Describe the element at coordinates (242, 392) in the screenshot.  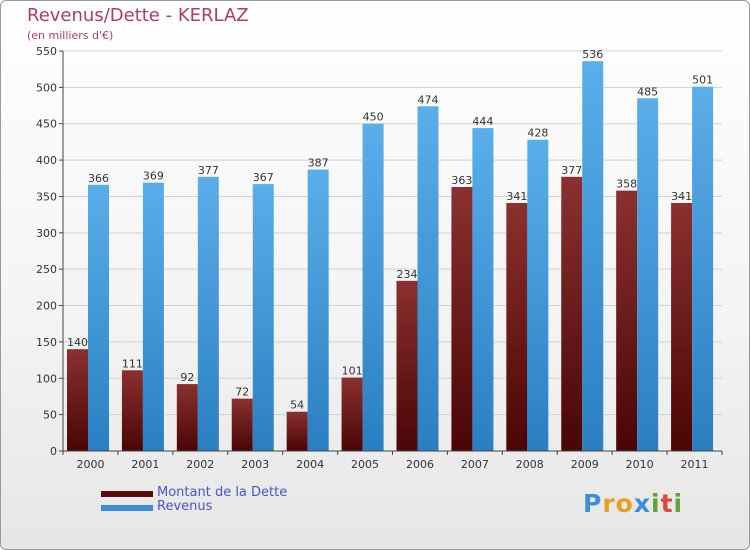
I see `debt-value-label: 72` at that location.